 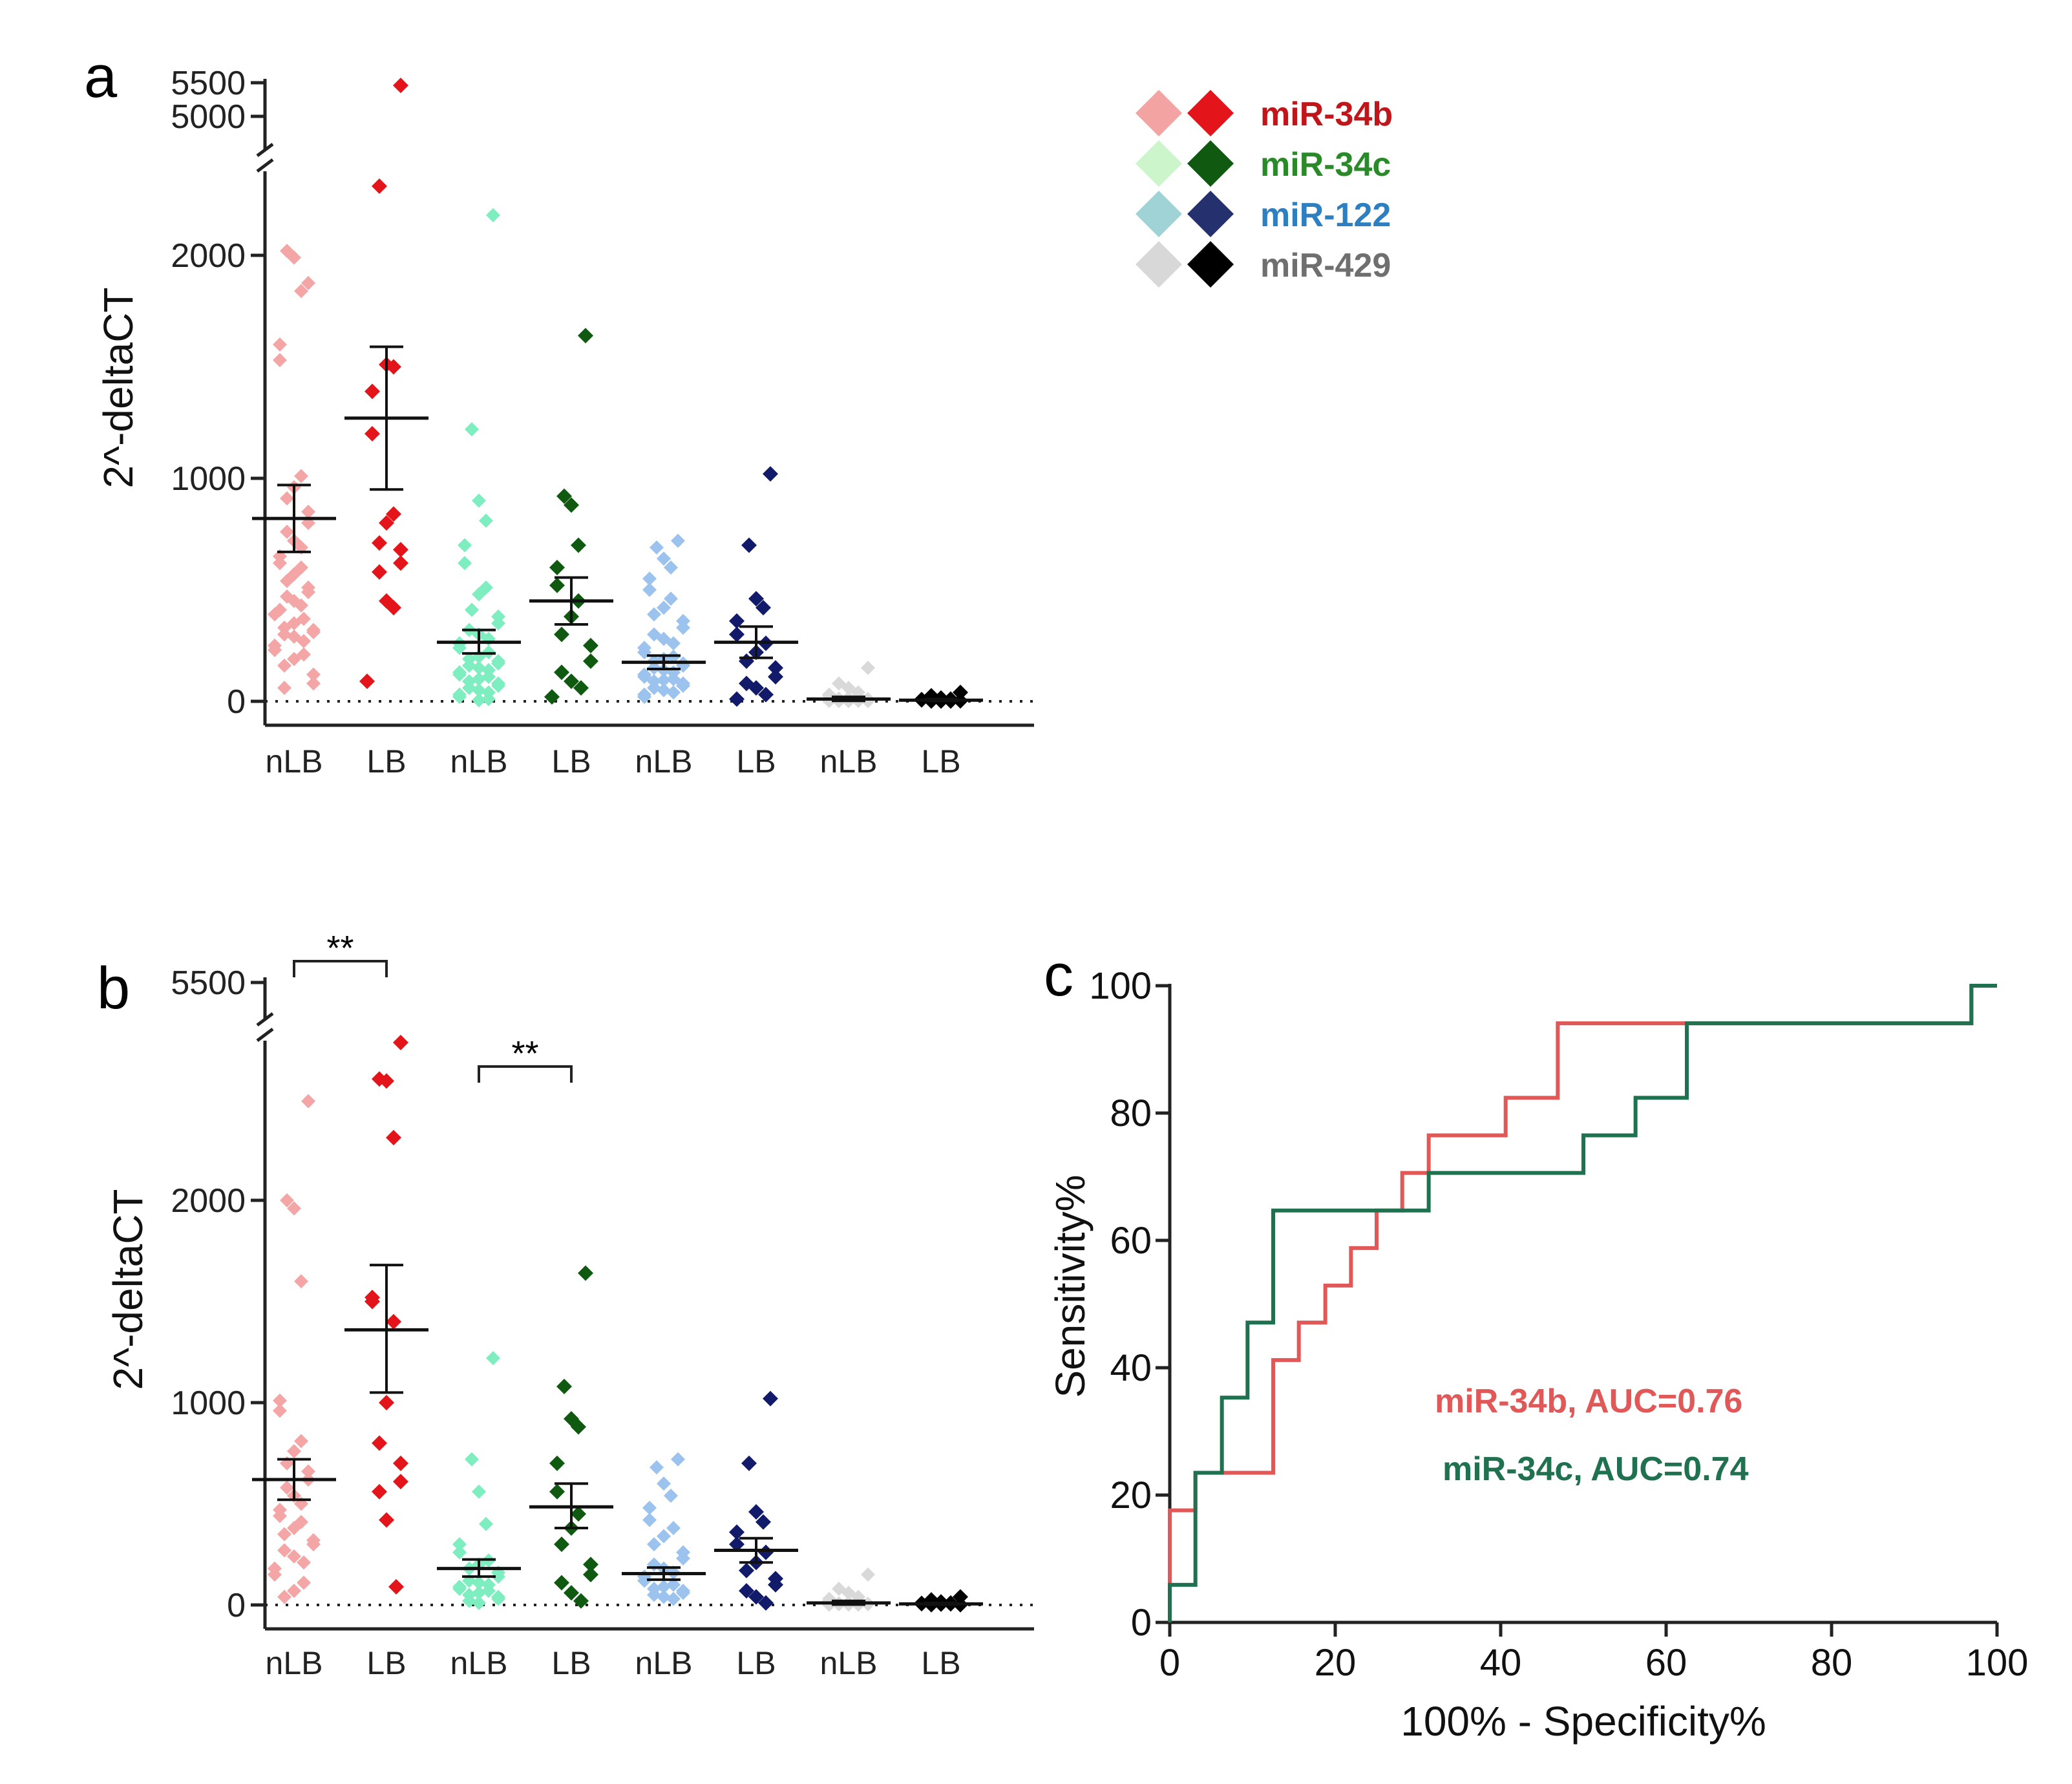 I want to click on panel-label-c: c, so click(x=1058, y=975).